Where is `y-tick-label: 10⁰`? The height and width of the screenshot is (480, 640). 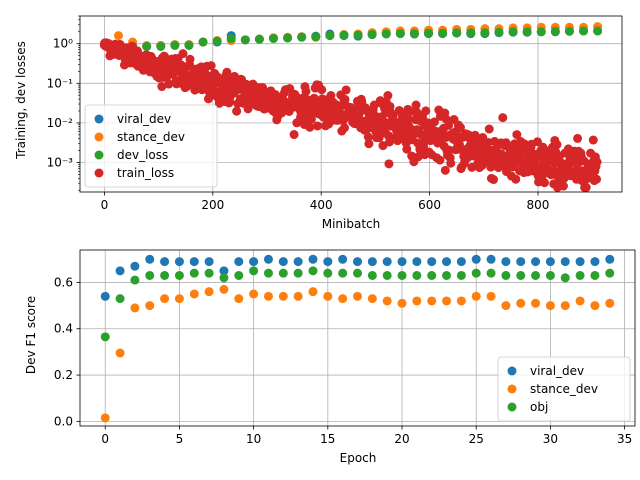 y-tick-label: 10⁰ is located at coordinates (63, 44).